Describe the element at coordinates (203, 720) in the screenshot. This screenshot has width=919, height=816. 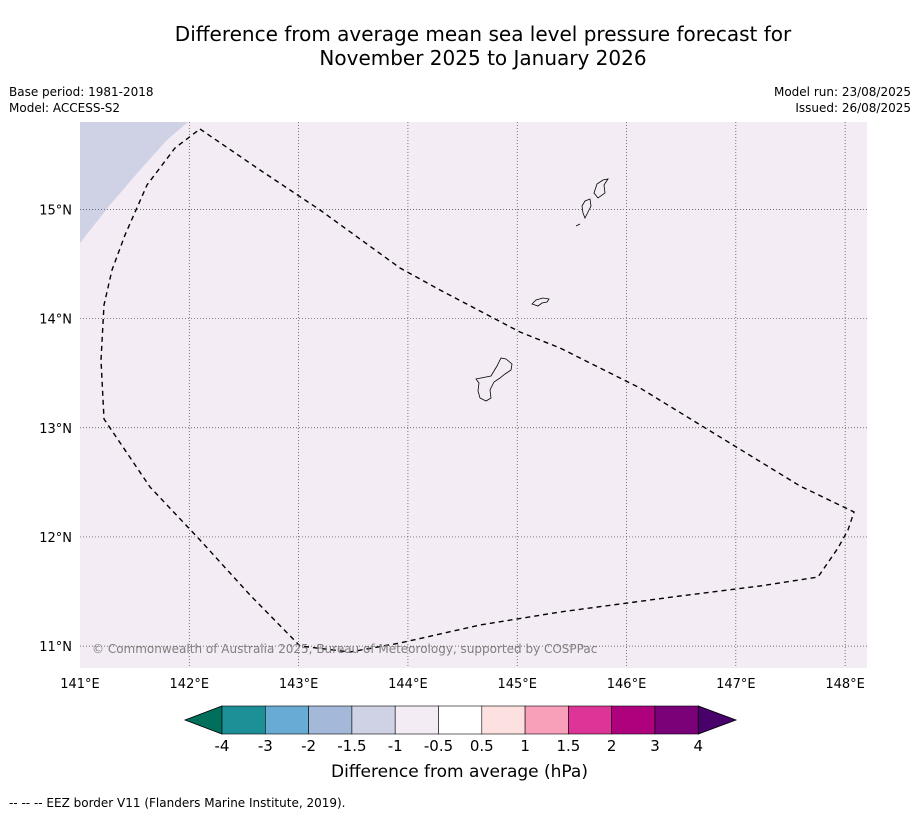
I see `colorbar-under-arrow` at that location.